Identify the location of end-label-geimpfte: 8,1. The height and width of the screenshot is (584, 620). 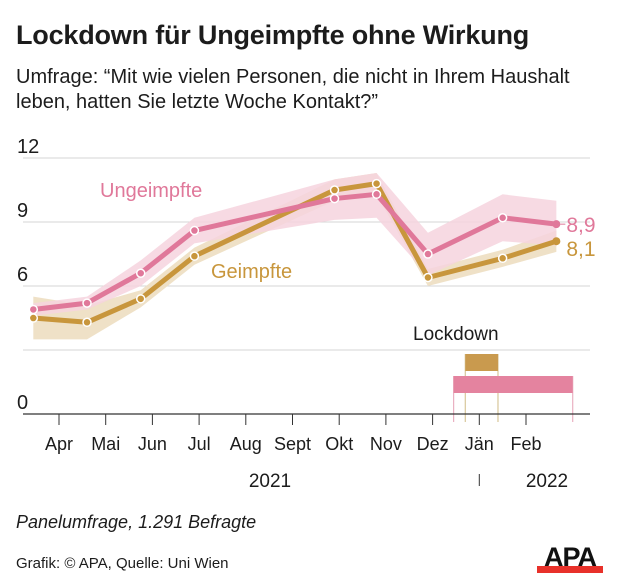
(580, 249).